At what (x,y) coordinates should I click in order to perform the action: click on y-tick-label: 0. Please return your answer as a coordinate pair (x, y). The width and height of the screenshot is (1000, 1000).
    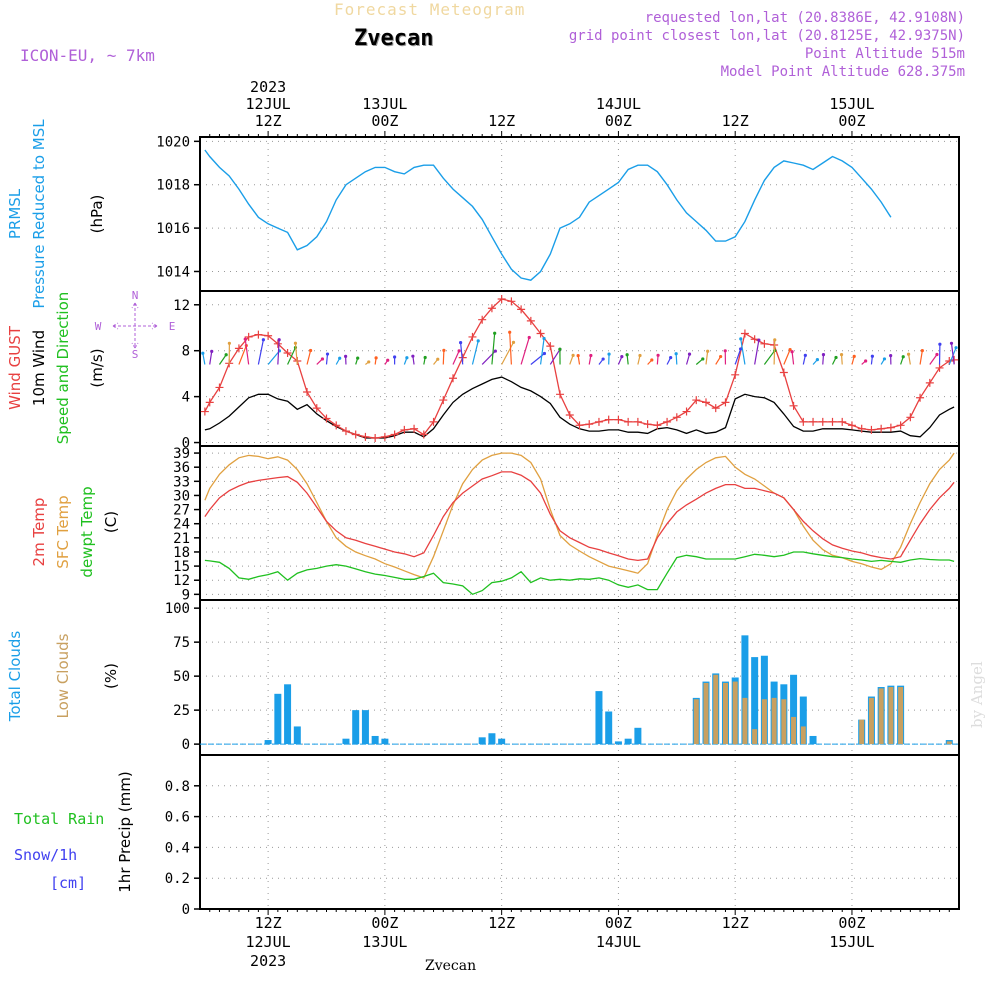
    Looking at the image, I should click on (186, 910).